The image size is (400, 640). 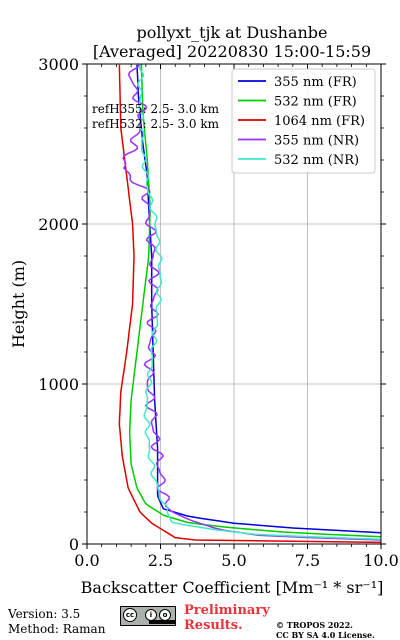 I want to click on license-strip, so click(x=162, y=622).